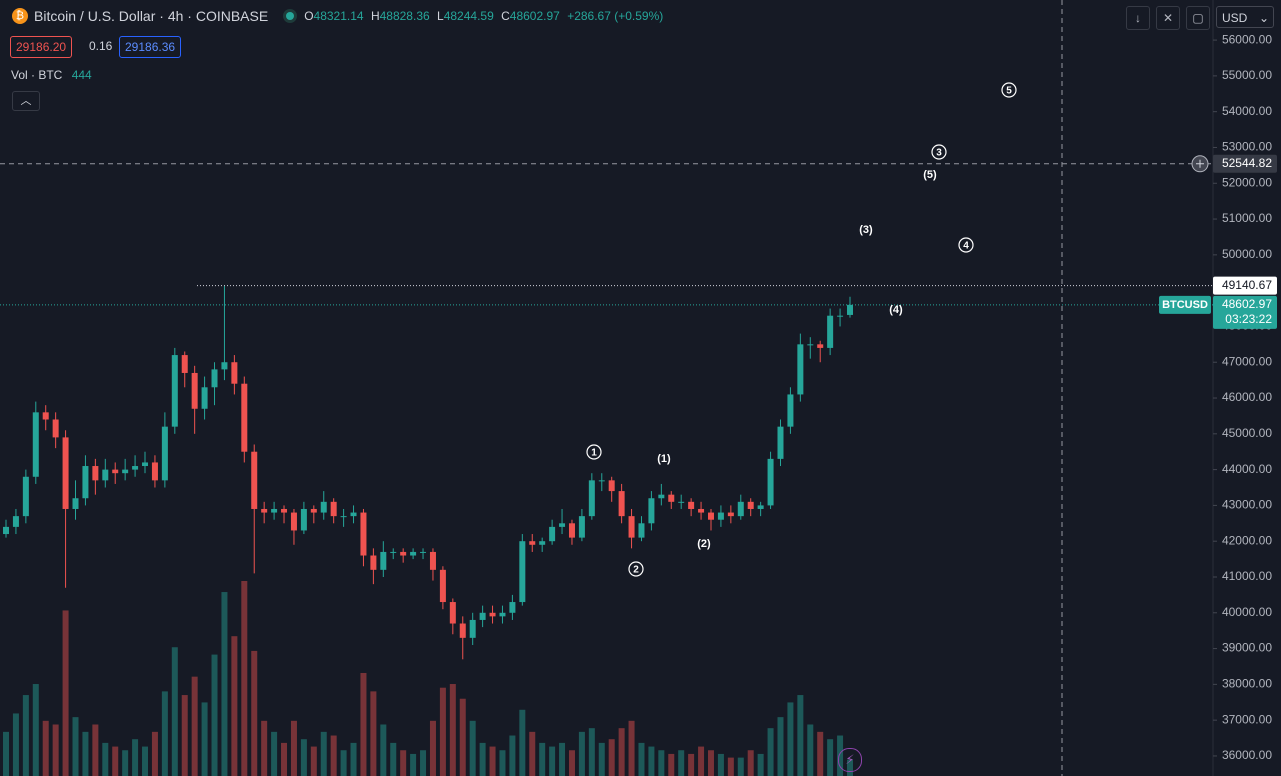 This screenshot has width=1281, height=776. What do you see at coordinates (41, 47) in the screenshot?
I see `sell-price: 29186.20` at bounding box center [41, 47].